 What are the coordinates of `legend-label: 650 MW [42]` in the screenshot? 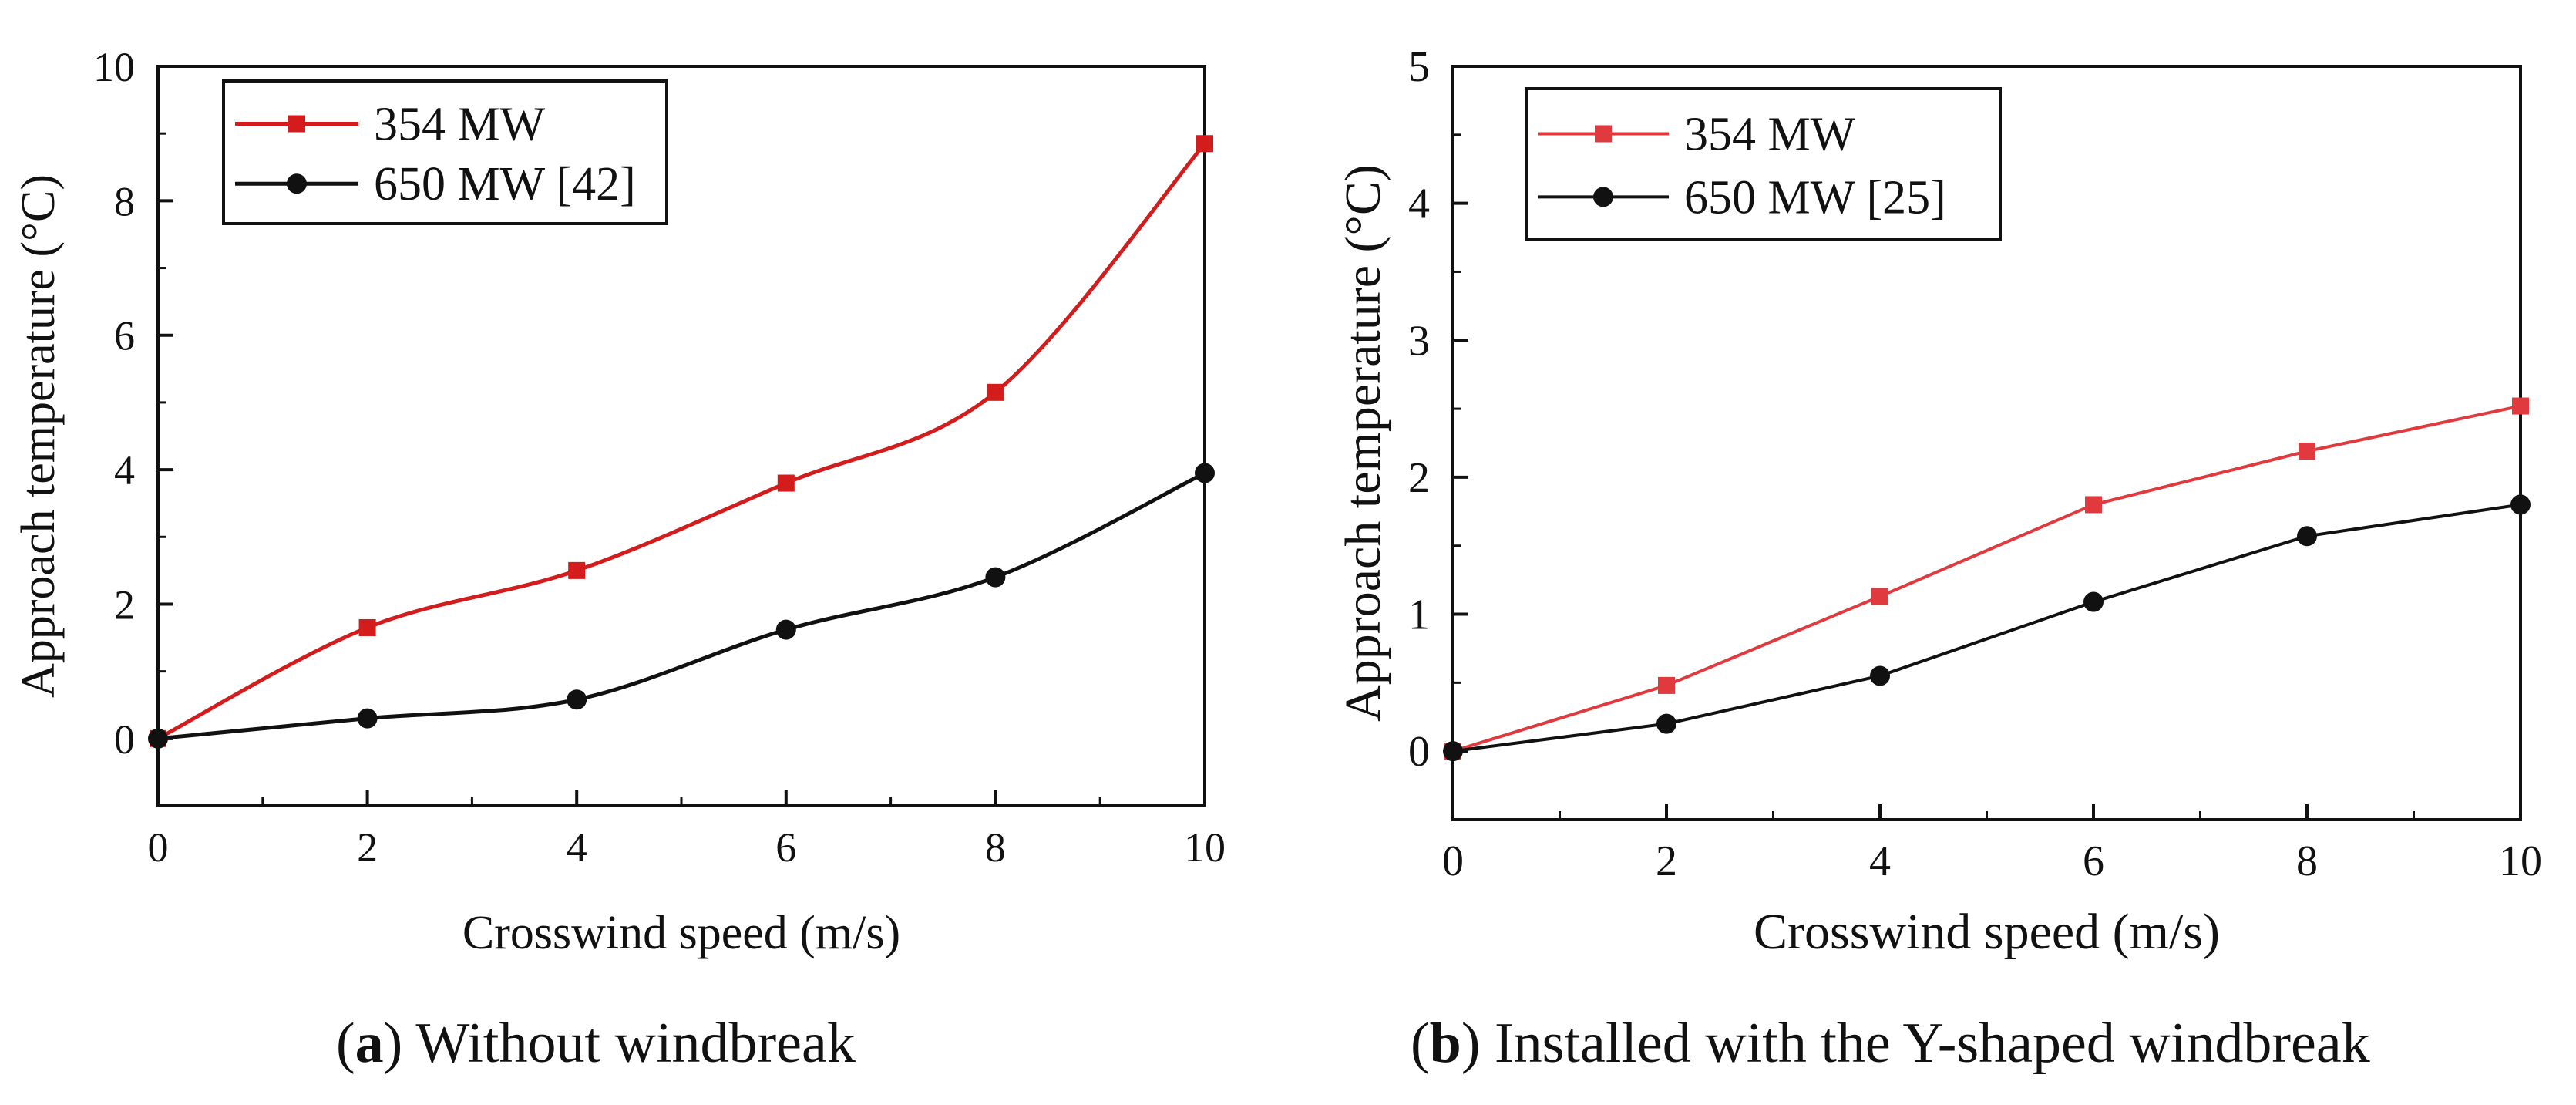 It's located at (505, 184).